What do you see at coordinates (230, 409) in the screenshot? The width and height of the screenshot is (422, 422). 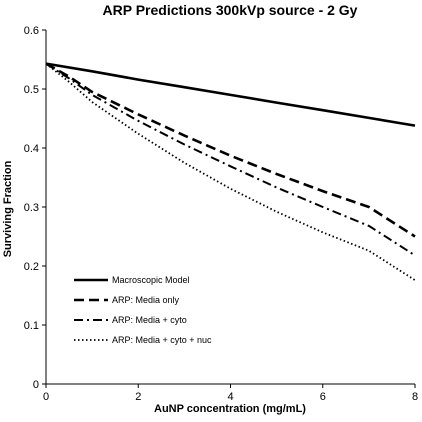 I see `x-axis-title: AuNP concentration (mg/mL)` at bounding box center [230, 409].